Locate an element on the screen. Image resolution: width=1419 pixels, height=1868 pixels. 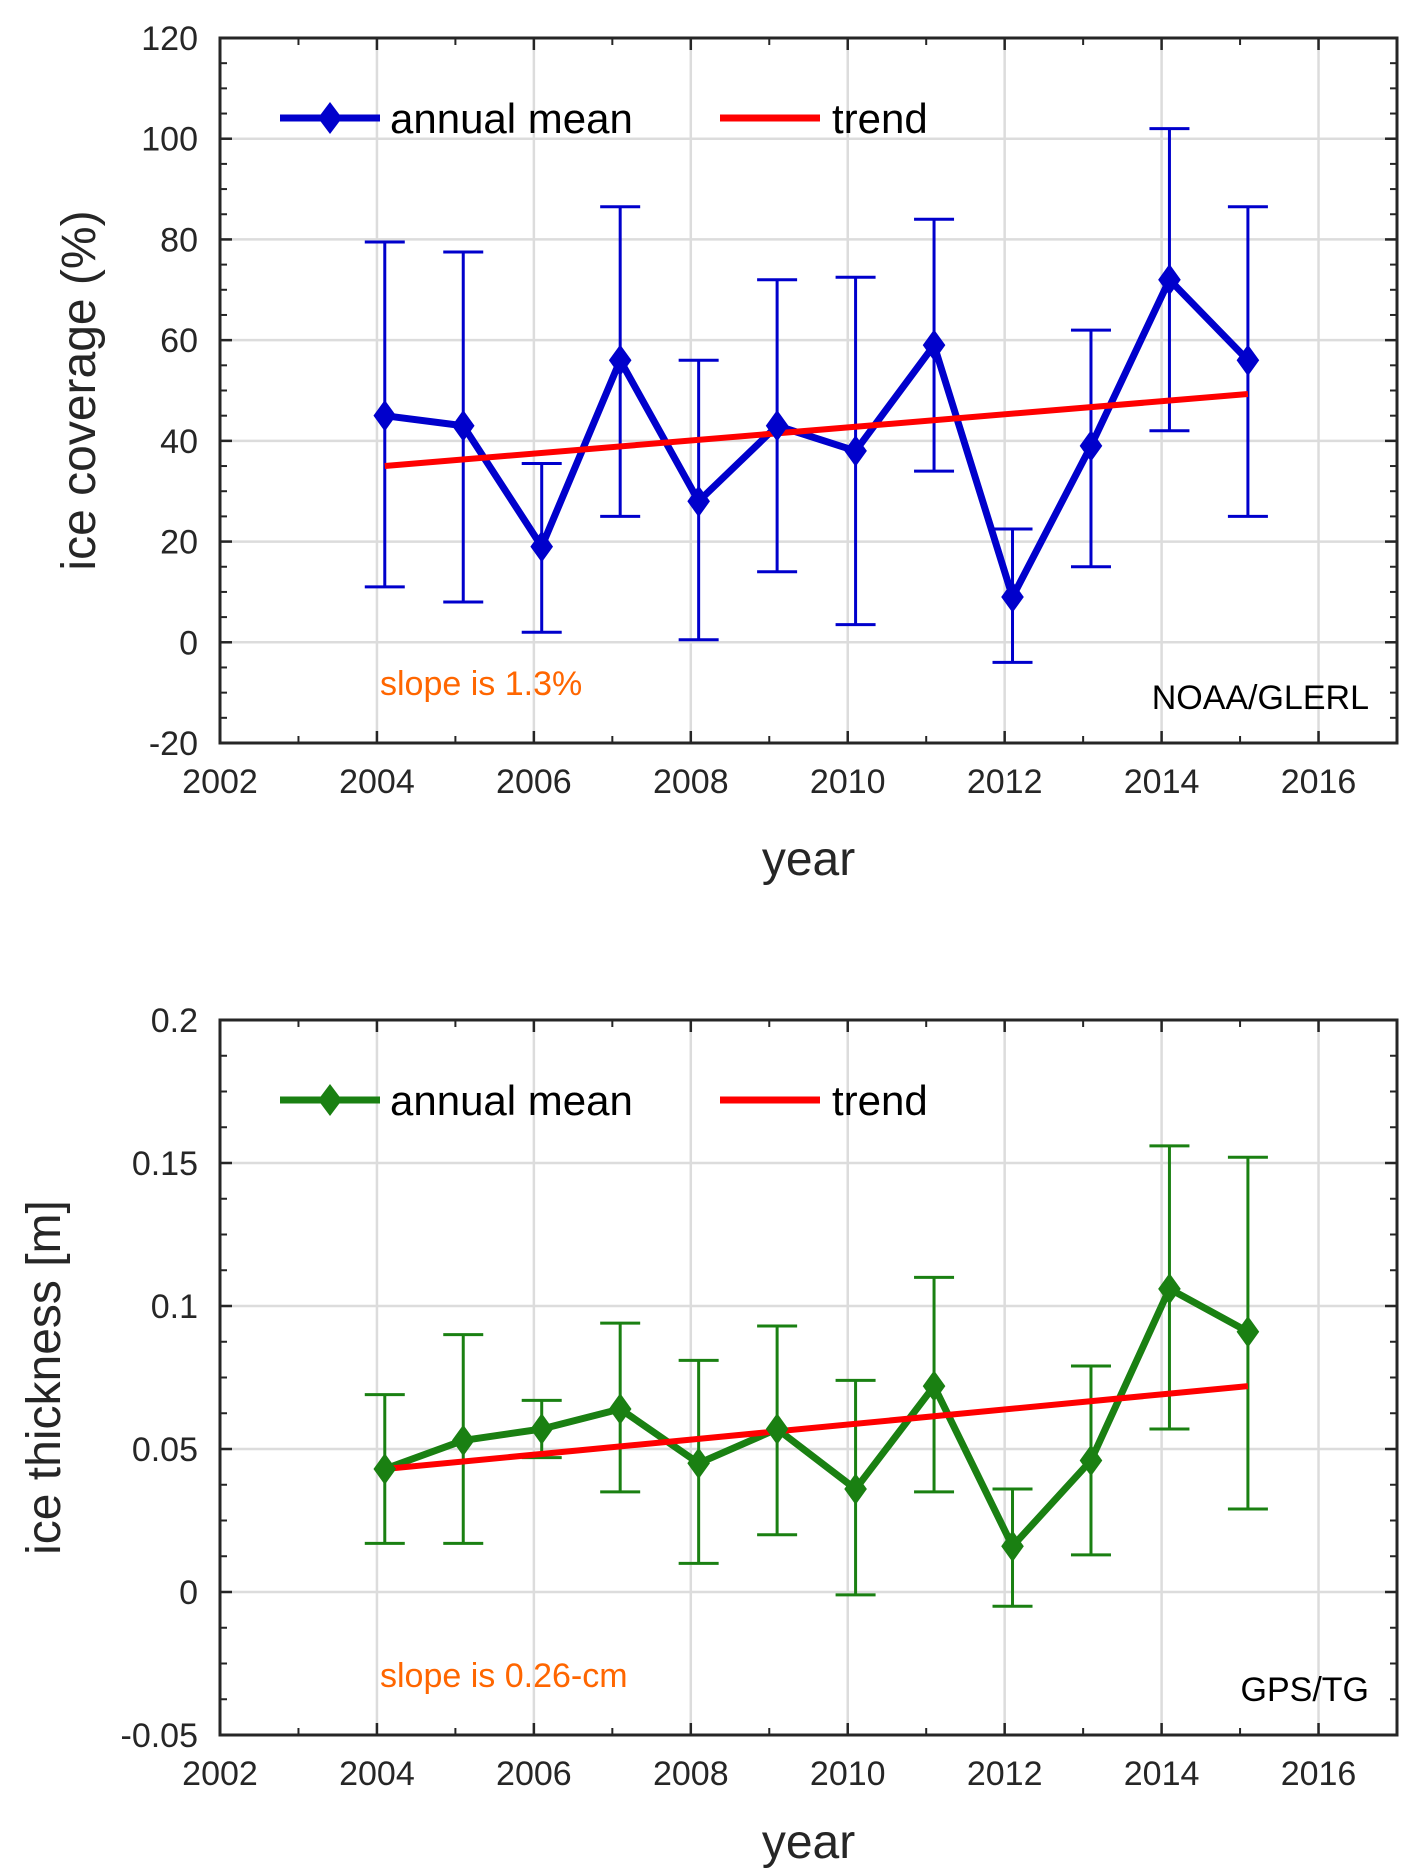
slope-annotation: slope is 1.3% is located at coordinates (481, 684).